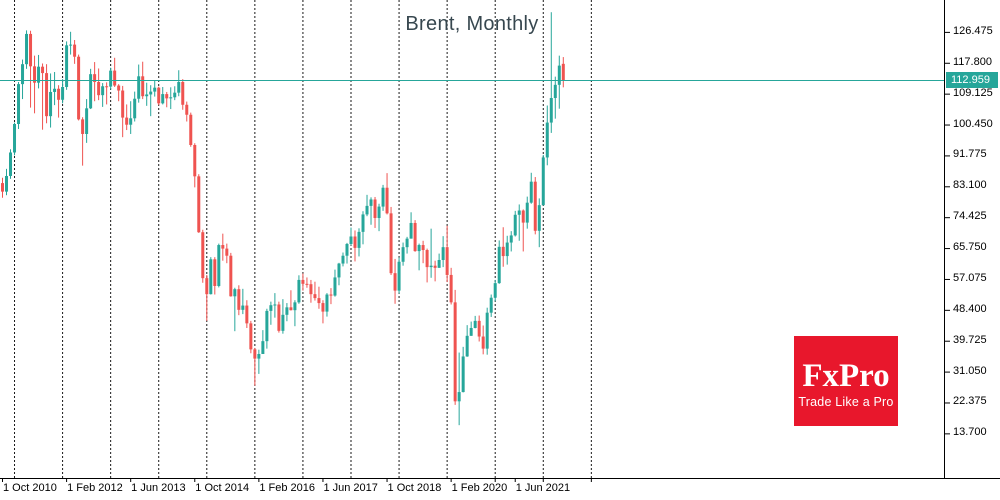 The height and width of the screenshot is (500, 1000). What do you see at coordinates (543, 488) in the screenshot?
I see `time-tick-label: 1 Jun 2021` at bounding box center [543, 488].